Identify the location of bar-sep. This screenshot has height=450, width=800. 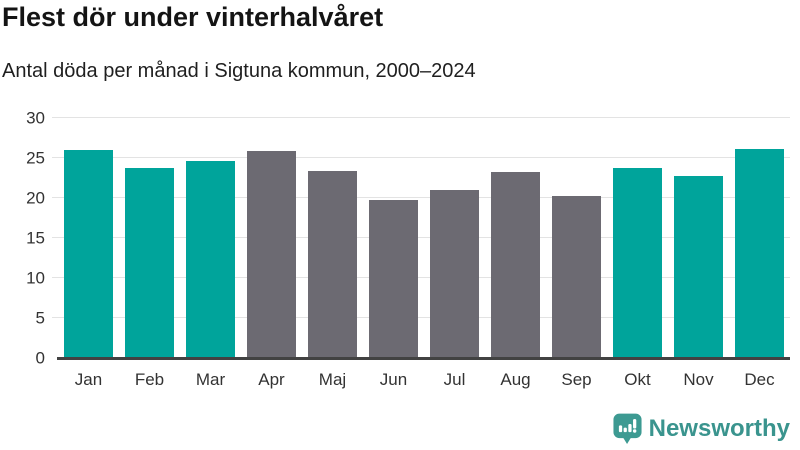
(576, 277).